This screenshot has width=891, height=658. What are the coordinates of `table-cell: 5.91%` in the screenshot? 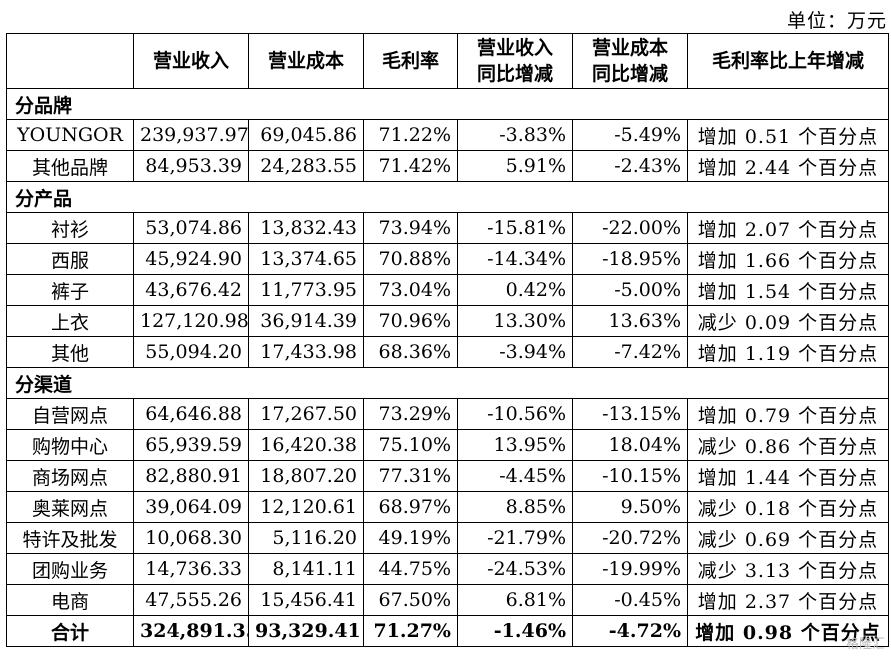 It's located at (515, 166).